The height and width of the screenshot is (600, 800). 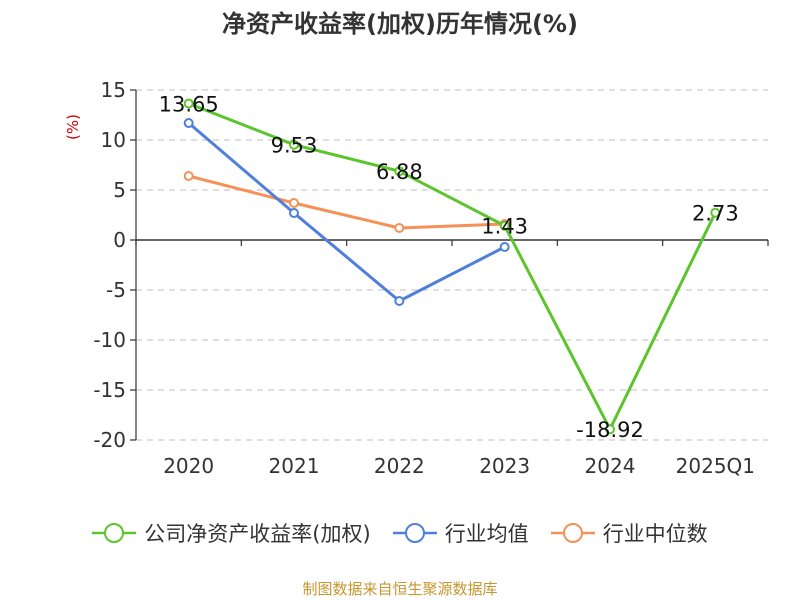 I want to click on y-tick-label: 0, so click(x=119, y=240).